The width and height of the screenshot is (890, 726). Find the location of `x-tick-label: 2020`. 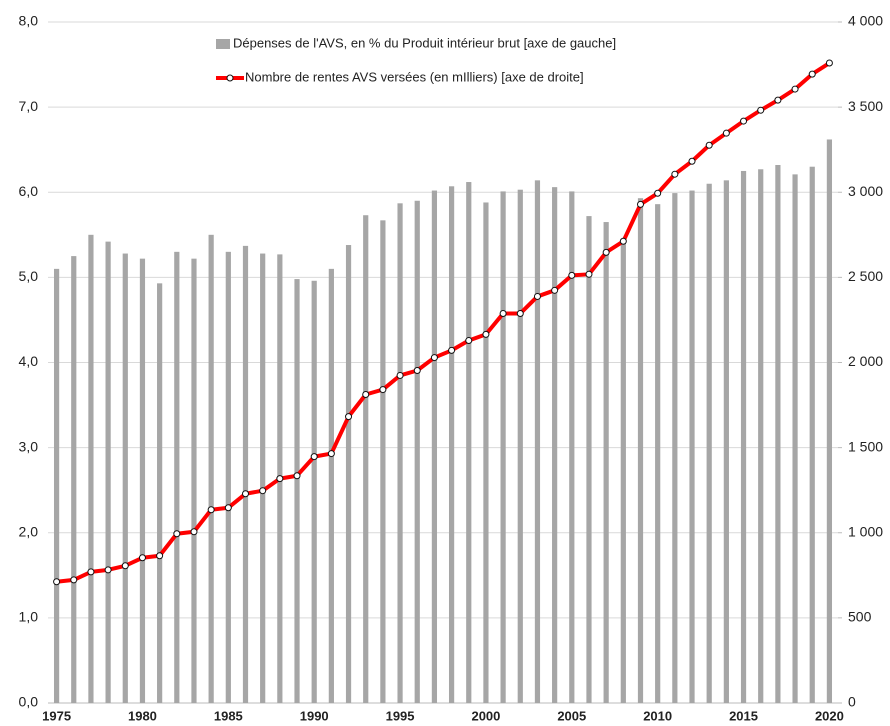

x-tick-label: 2020 is located at coordinates (829, 715).